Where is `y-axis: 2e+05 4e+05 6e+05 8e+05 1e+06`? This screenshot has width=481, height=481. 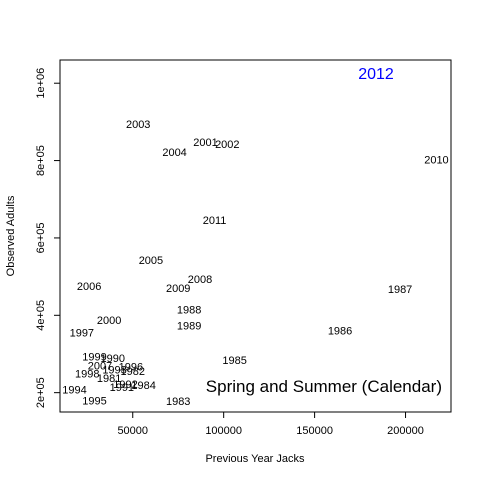 y-axis: 2e+05 4e+05 6e+05 8e+05 1e+06 is located at coordinates (48, 238).